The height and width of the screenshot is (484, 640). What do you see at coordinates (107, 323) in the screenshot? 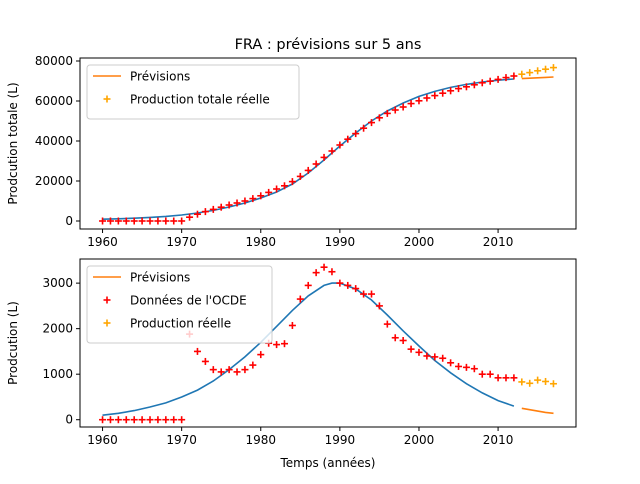
I see `legend-swatch-actual` at bounding box center [107, 323].